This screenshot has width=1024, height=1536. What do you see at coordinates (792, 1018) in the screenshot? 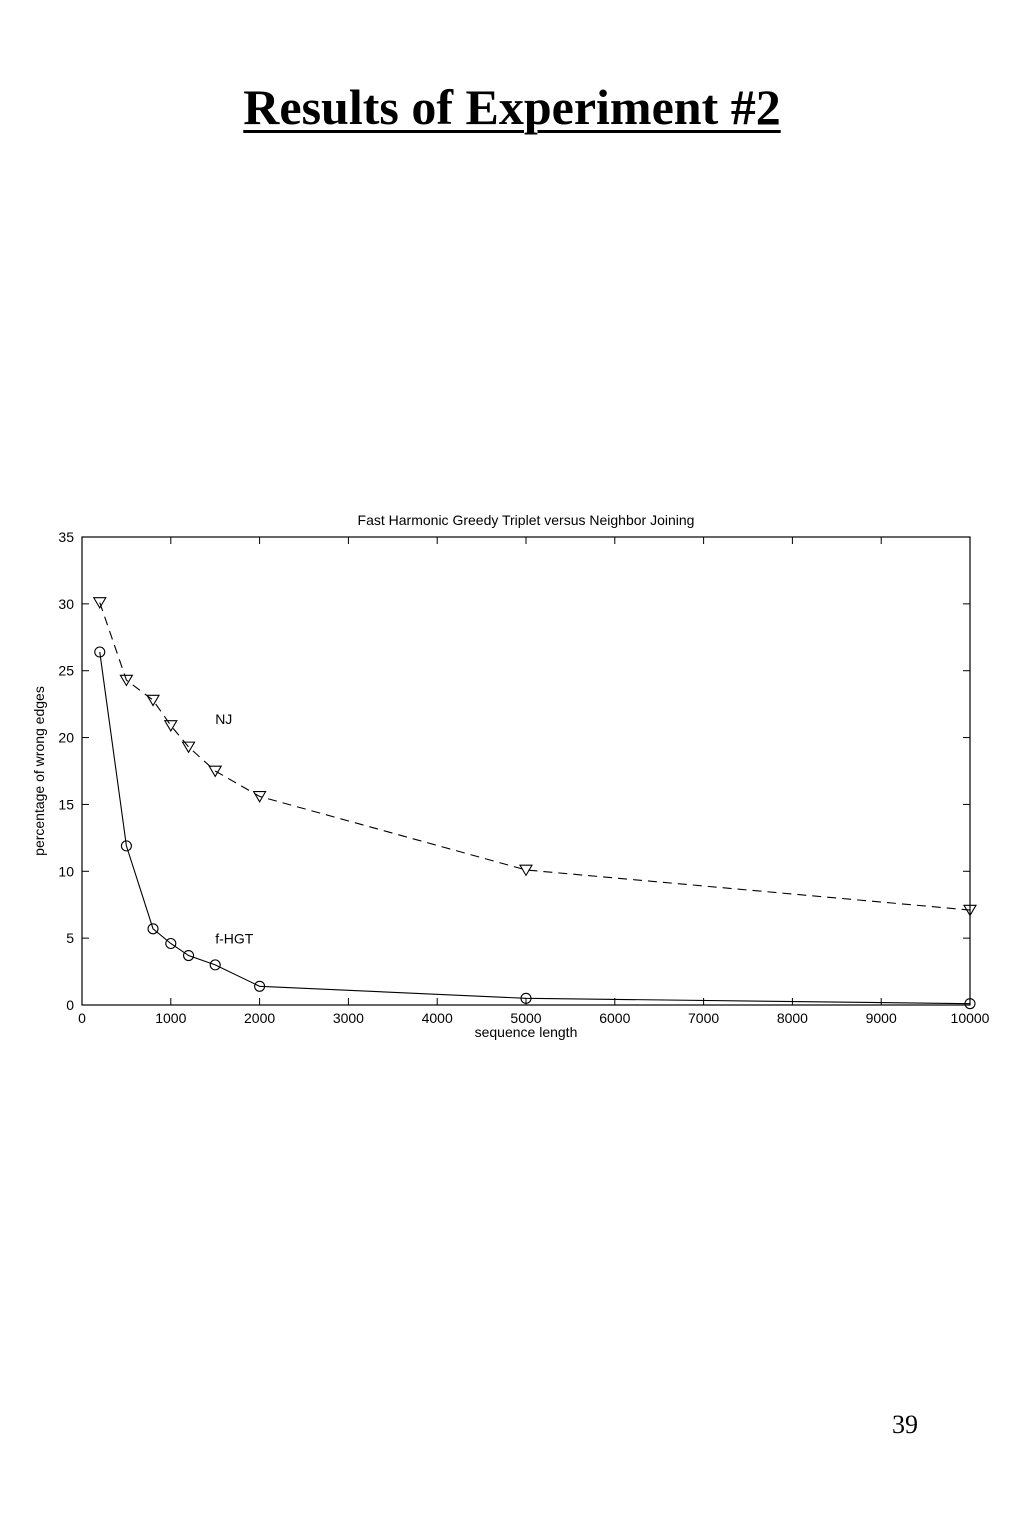
I see `x-tick-label: 8000` at bounding box center [792, 1018].